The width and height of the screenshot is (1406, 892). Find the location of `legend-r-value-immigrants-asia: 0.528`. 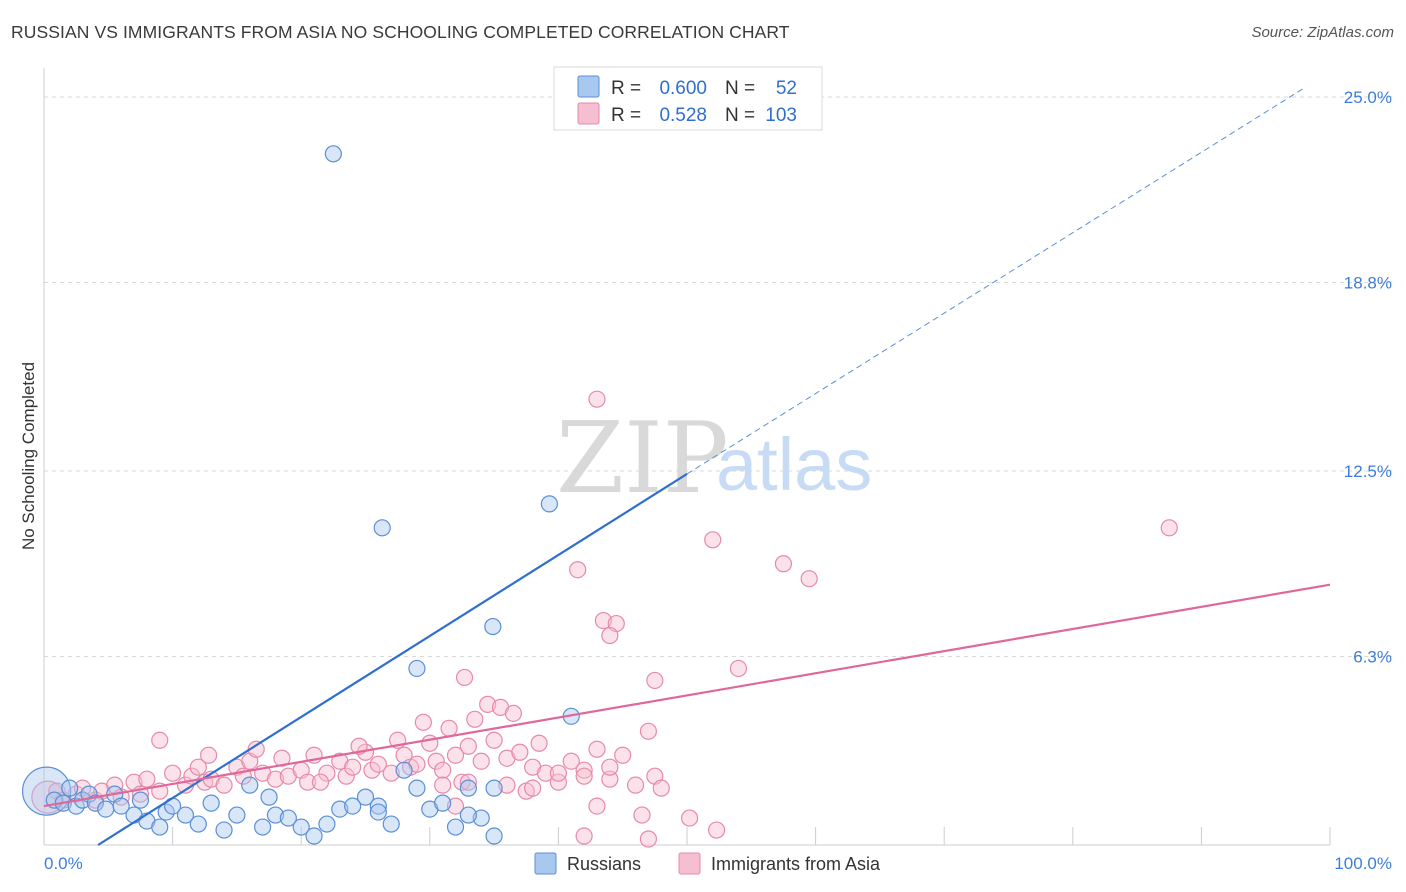

legend-r-value-immigrants-asia: 0.528 is located at coordinates (683, 115).